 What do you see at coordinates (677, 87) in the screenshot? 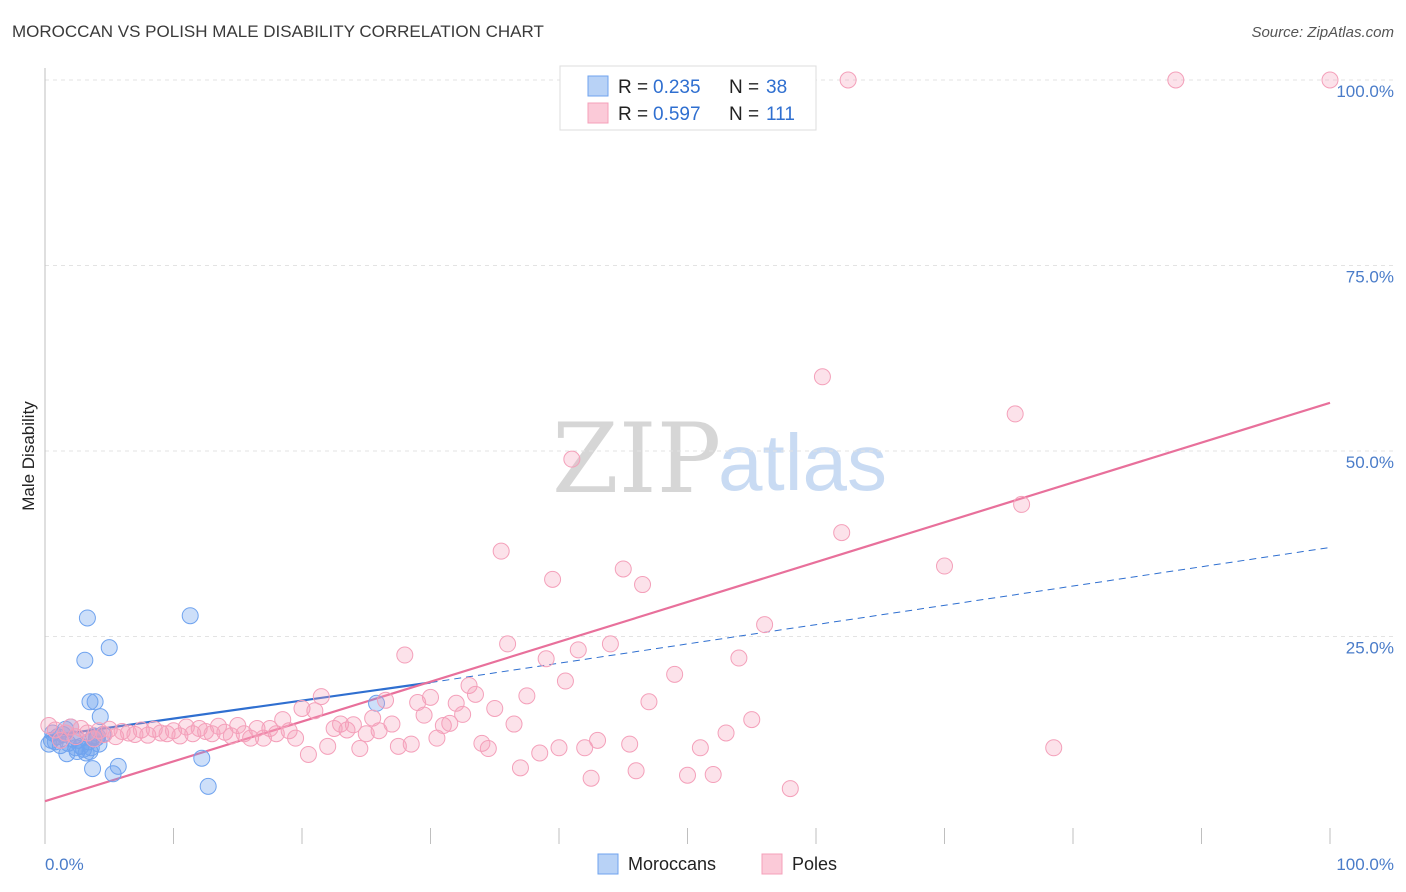
I see `legend-r-value-1: 0.235` at bounding box center [677, 87].